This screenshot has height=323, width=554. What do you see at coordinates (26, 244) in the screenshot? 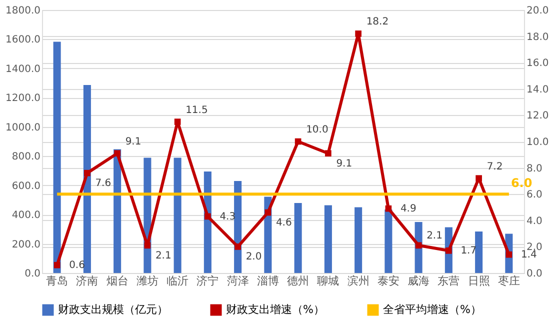
I see `y-tick-label: 200.0` at bounding box center [26, 244].